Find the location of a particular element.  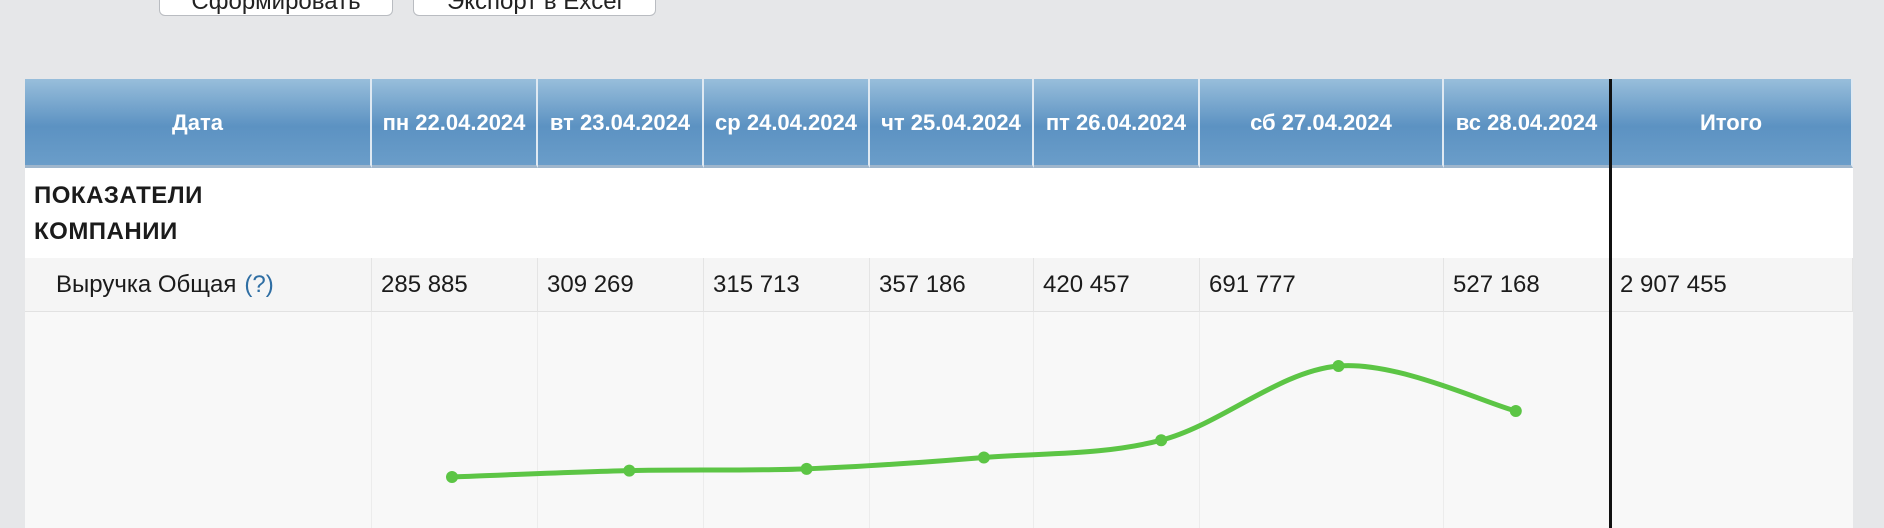

header-cell: вс 28.04.2024 is located at coordinates (1527, 123).